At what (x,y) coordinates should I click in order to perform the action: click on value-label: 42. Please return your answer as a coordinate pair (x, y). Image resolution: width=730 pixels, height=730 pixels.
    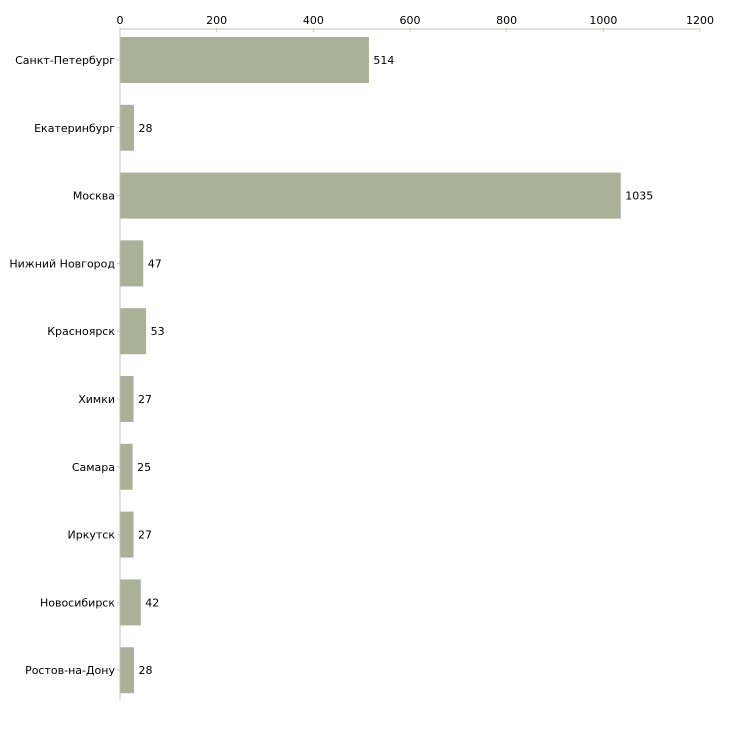
    Looking at the image, I should click on (152, 602).